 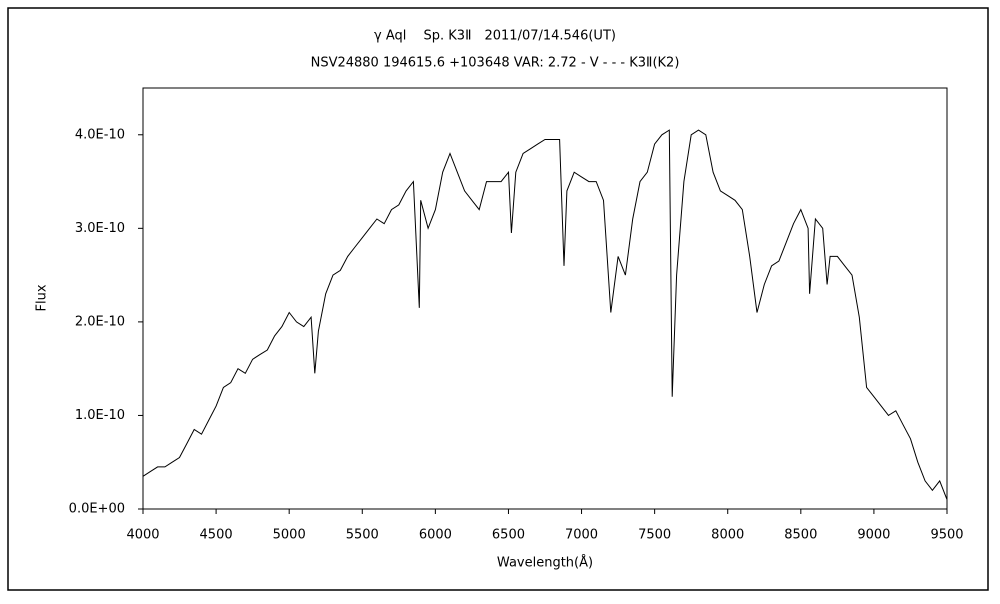 I want to click on chart-title: γ Aql Sp. K3Ⅱ 2011/07/14.546(UT), so click(x=495, y=36).